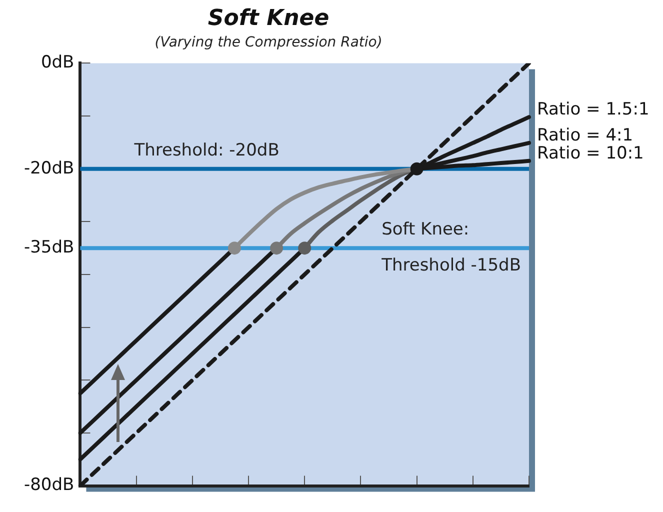  Describe the element at coordinates (49, 485) in the screenshot. I see `y-tick-label: -80dB` at that location.